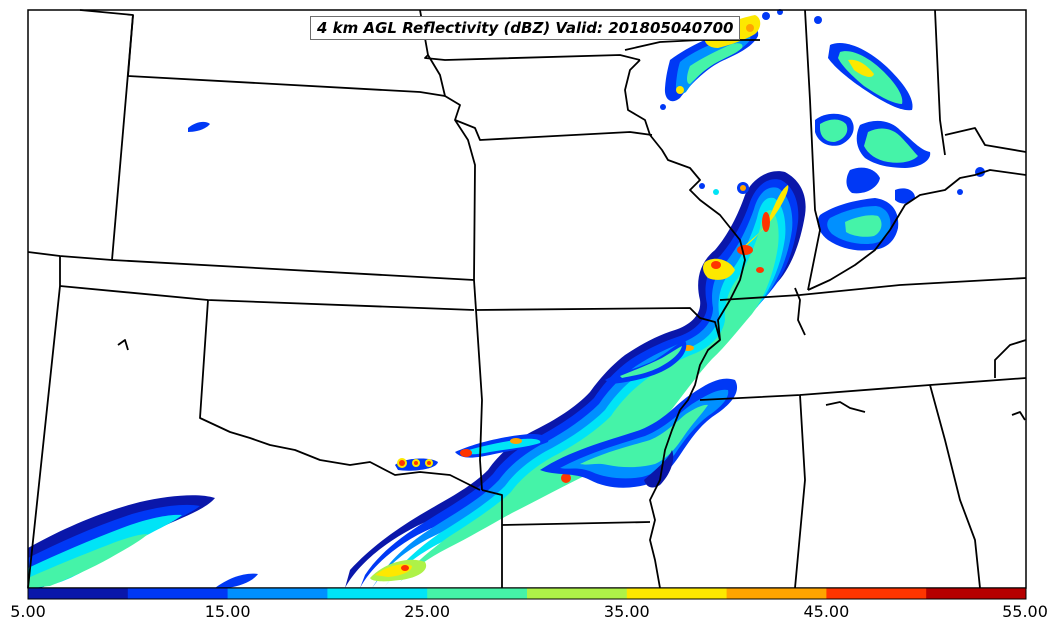  Describe the element at coordinates (826, 611) in the screenshot. I see `colorbar-tick-label: 45.00` at that location.